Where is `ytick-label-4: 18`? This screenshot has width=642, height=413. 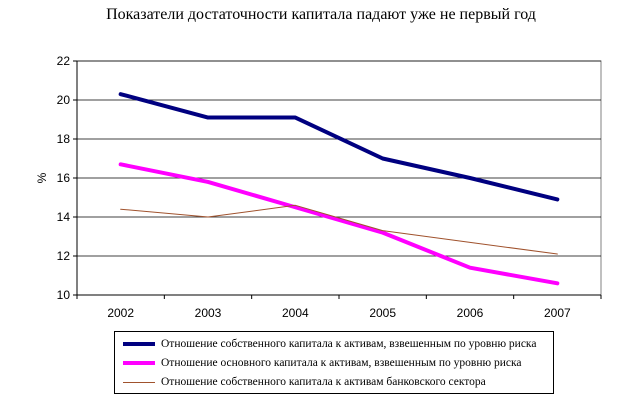
ytick-label-4: 18 is located at coordinates (64, 139).